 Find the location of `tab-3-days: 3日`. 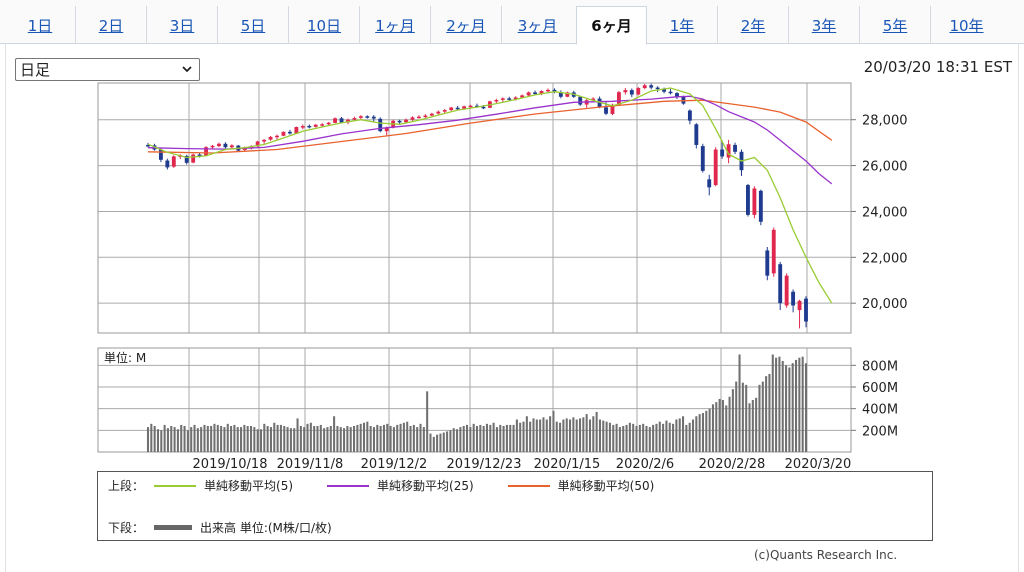

tab-3-days: 3日 is located at coordinates (182, 25).